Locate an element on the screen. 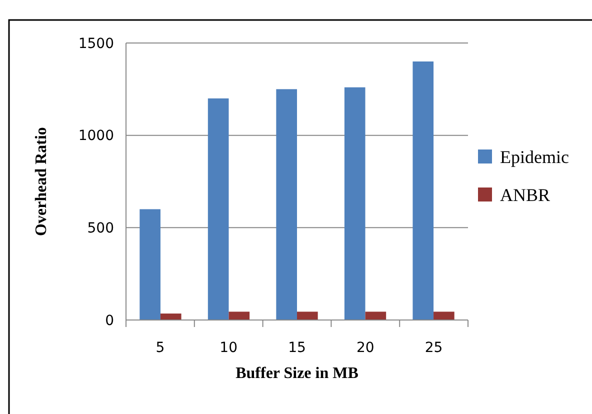 The width and height of the screenshot is (592, 414). y-tick-label: 1500 is located at coordinates (96, 44).